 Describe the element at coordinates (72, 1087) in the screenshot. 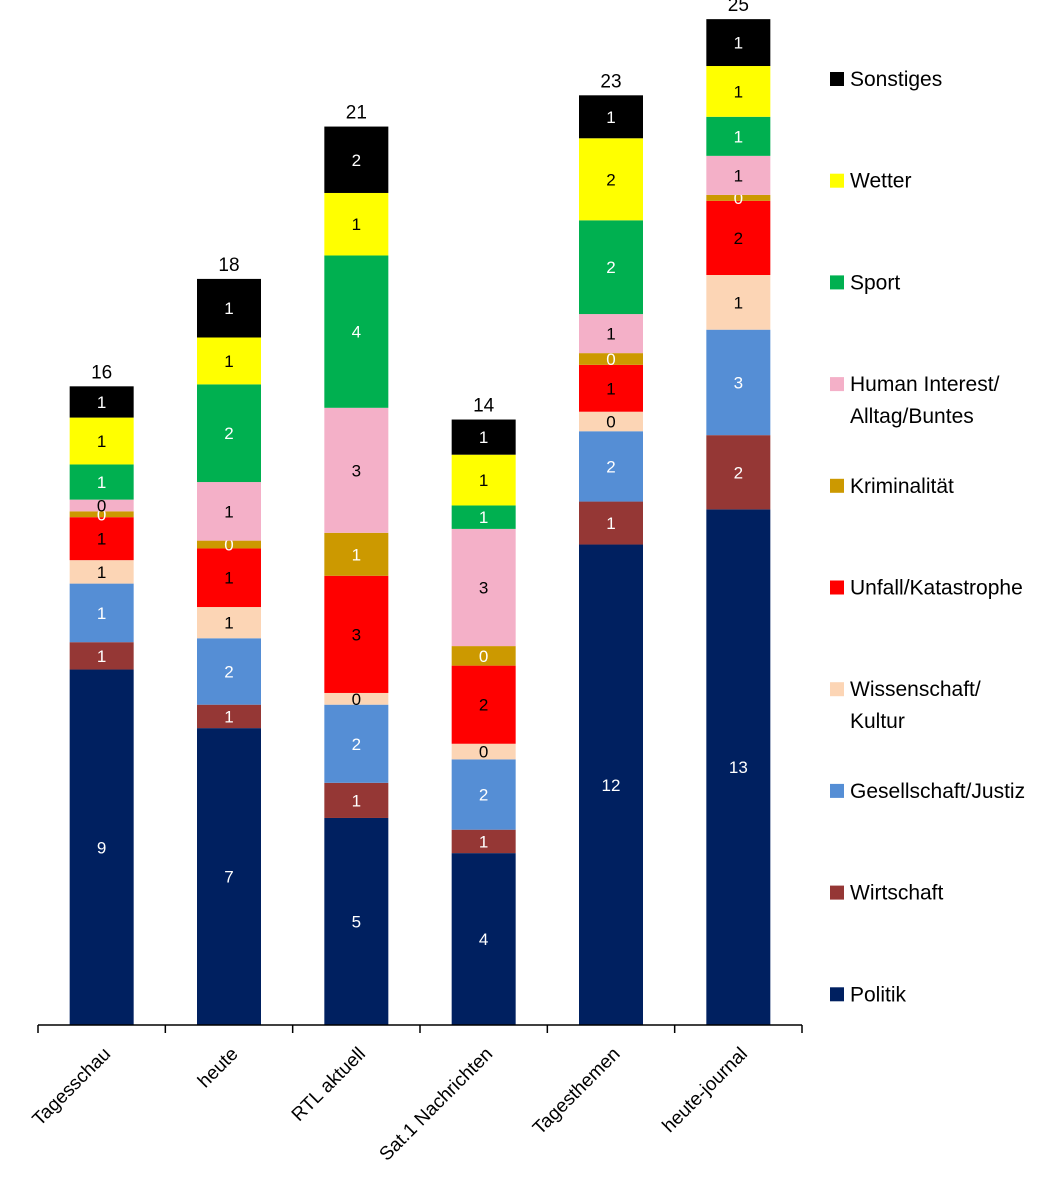

I see `category-label: Tagesschau` at that location.